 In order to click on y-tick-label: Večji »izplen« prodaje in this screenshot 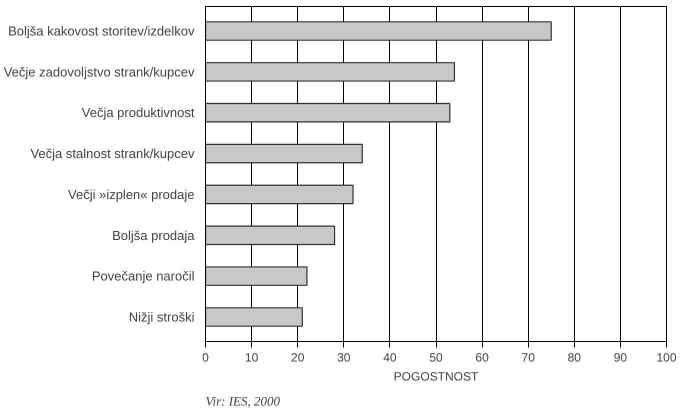, I will do `click(131, 194)`.